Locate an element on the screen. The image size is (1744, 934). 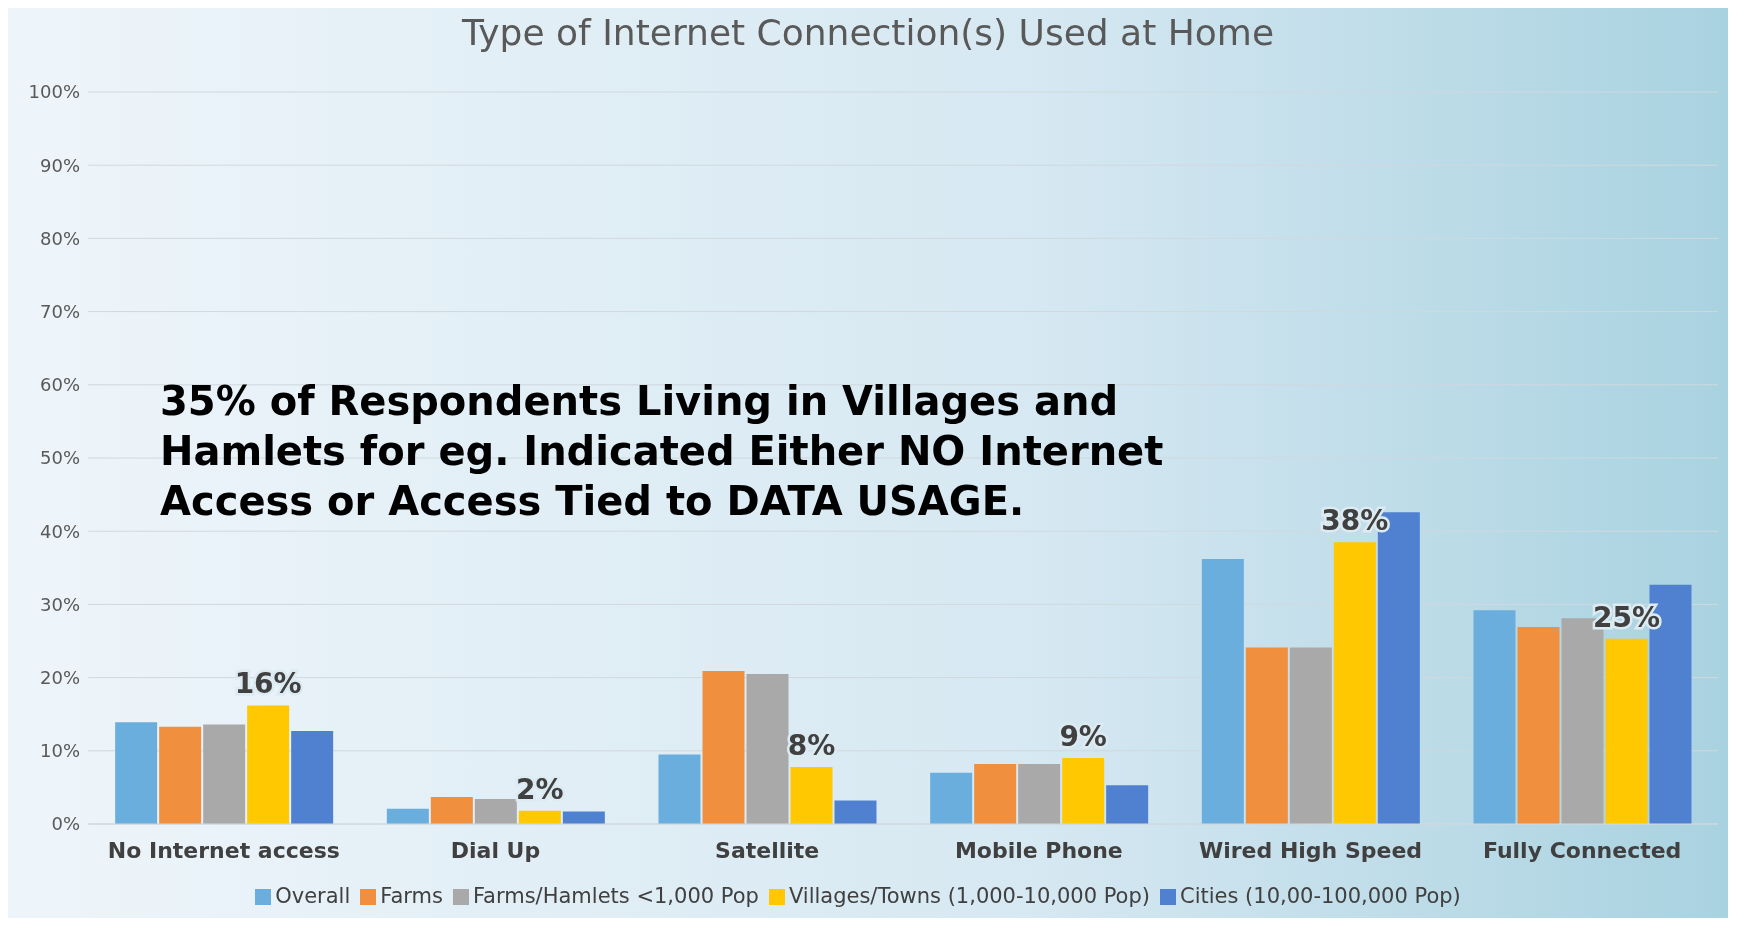
data-label: 8% is located at coordinates (811, 745).